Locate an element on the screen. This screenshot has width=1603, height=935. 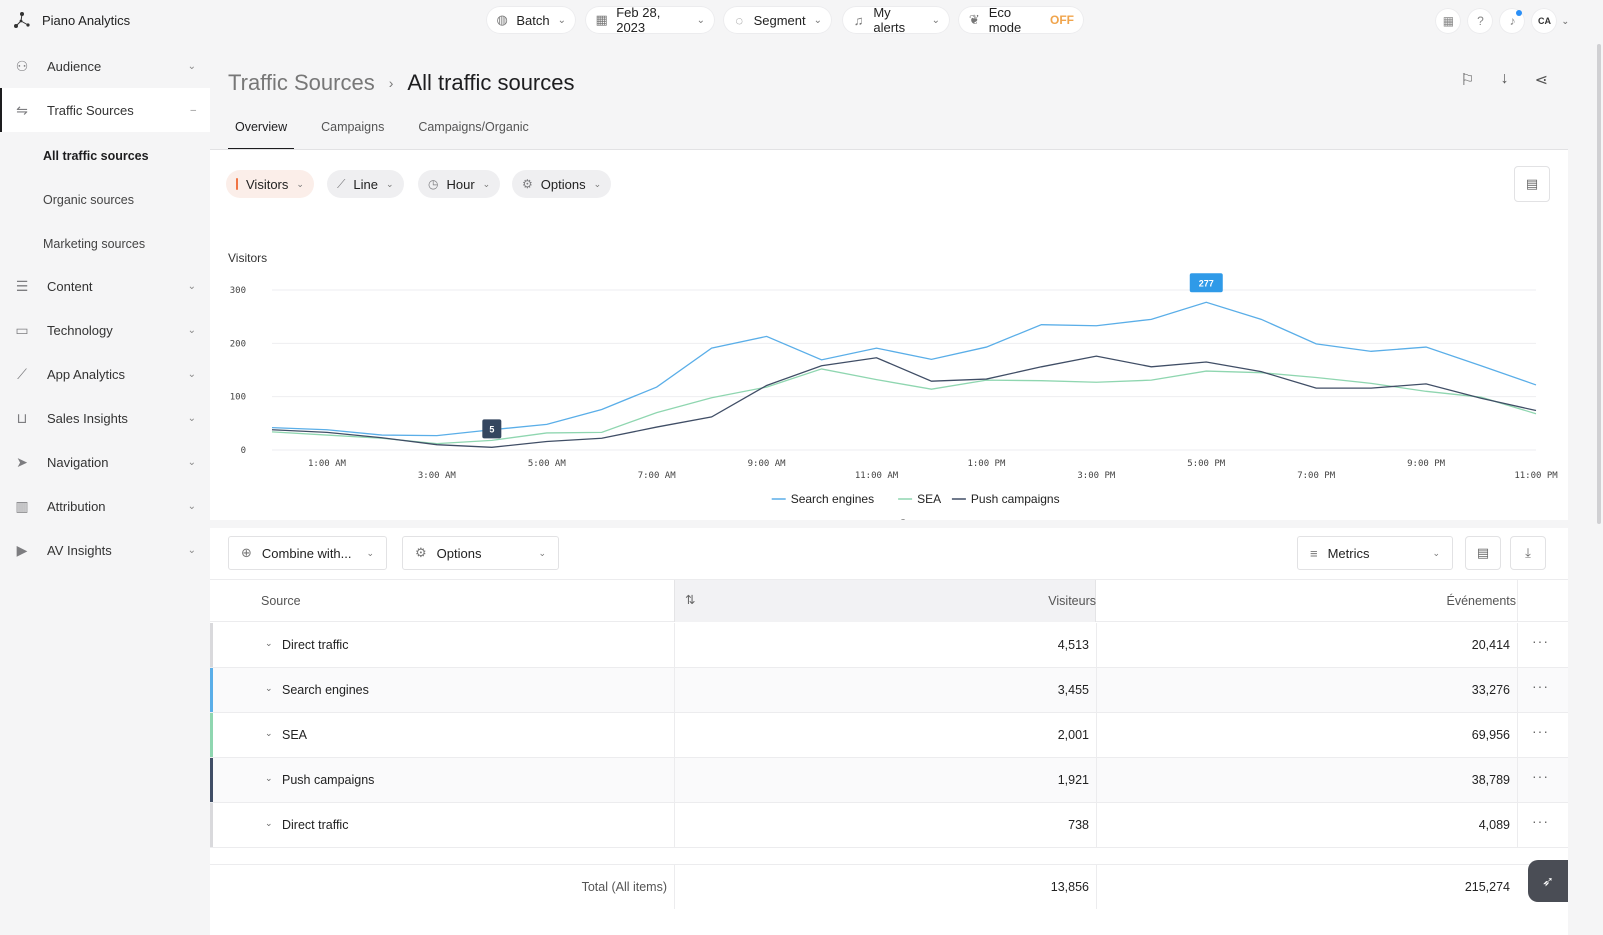
date-picker: ▦ Feb 28, 2023 ⌄ is located at coordinates (650, 20).